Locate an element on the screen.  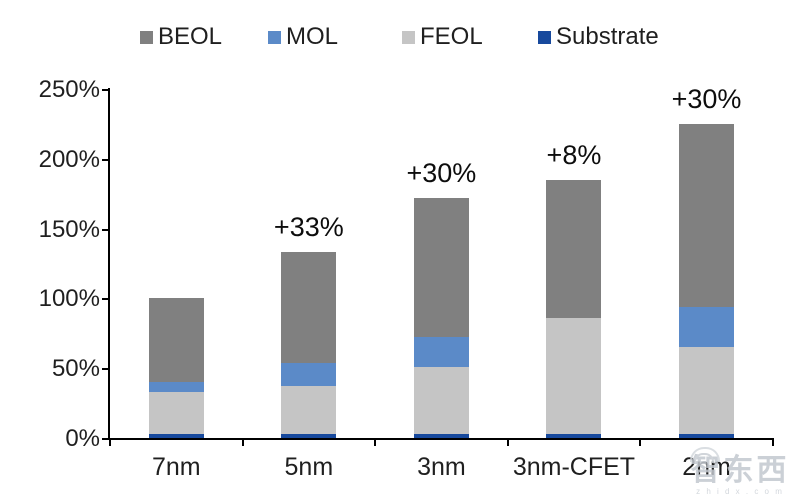
y-tick-label: 250% is located at coordinates (69, 89).